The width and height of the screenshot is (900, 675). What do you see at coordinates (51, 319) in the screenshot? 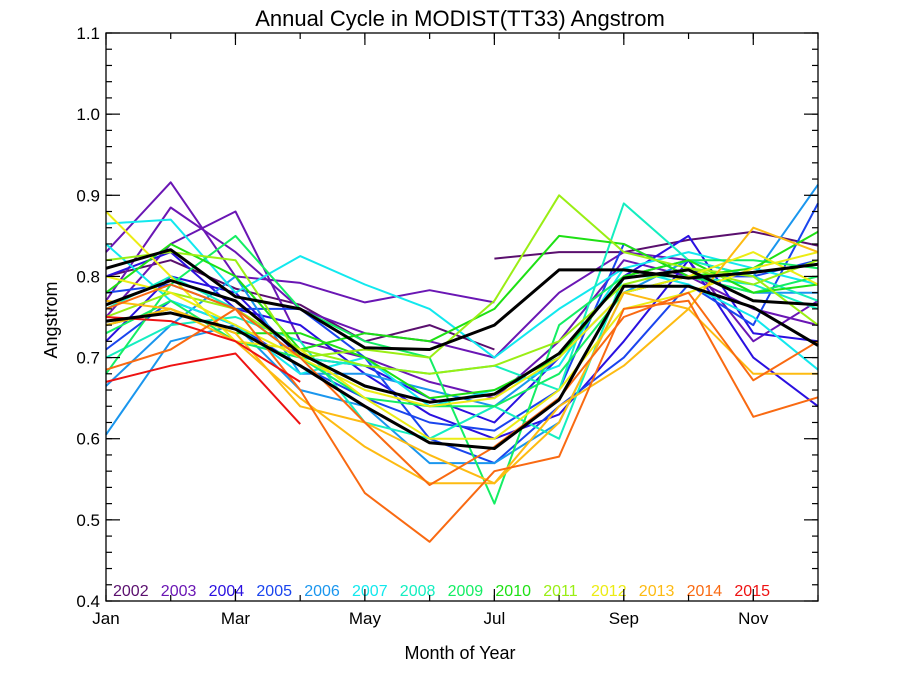
I see `y-axis-label: Angstrom` at bounding box center [51, 319].